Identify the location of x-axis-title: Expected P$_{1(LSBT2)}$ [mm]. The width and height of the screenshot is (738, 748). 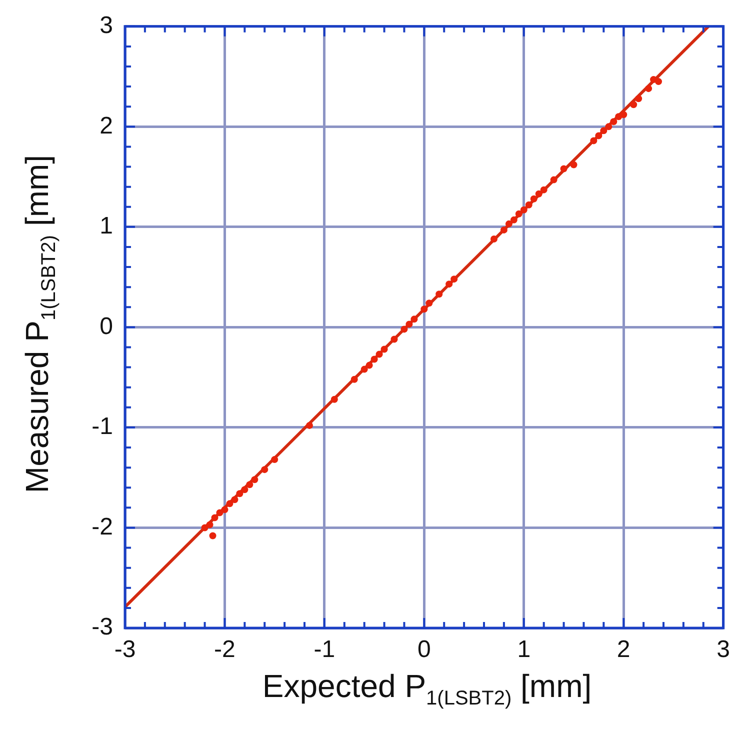
(427, 689).